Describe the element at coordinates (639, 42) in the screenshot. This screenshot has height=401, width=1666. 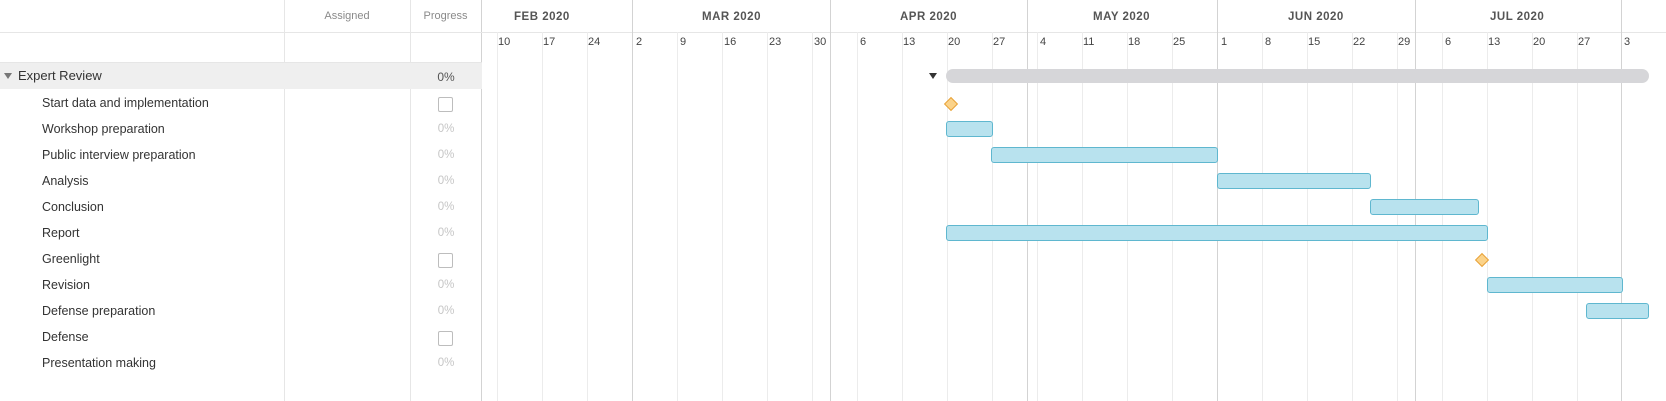
I see `day-label: 2` at that location.